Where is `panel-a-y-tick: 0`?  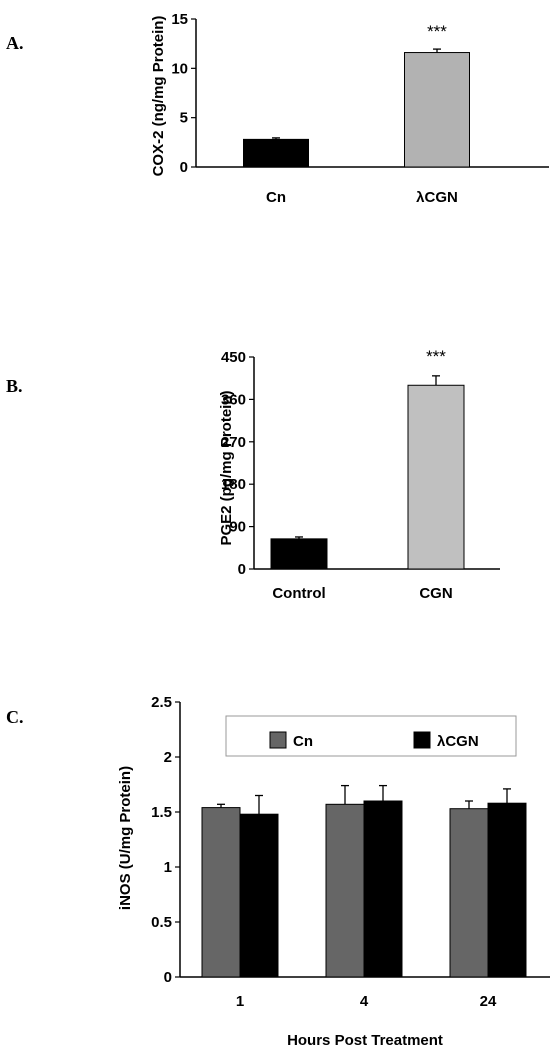 panel-a-y-tick: 0 is located at coordinates (188, 167).